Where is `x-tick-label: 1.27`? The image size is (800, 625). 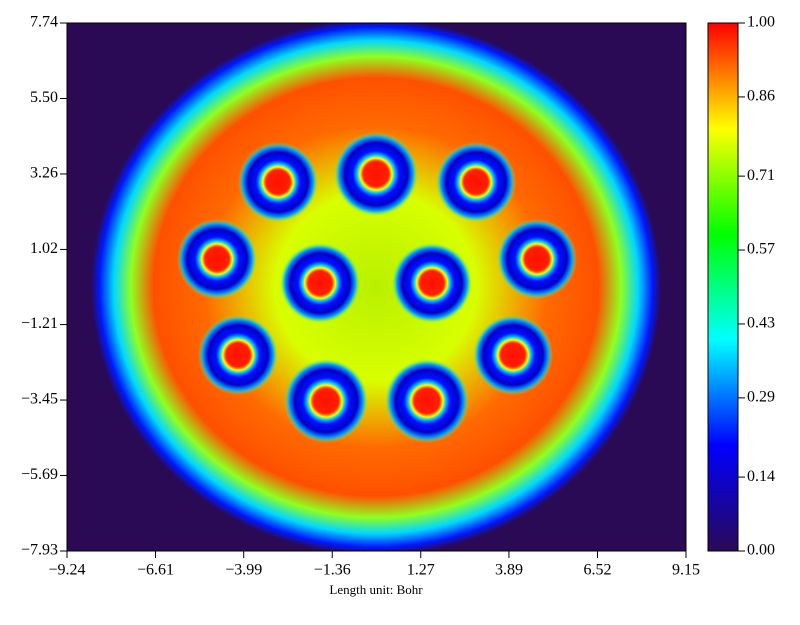
x-tick-label: 1.27 is located at coordinates (421, 570).